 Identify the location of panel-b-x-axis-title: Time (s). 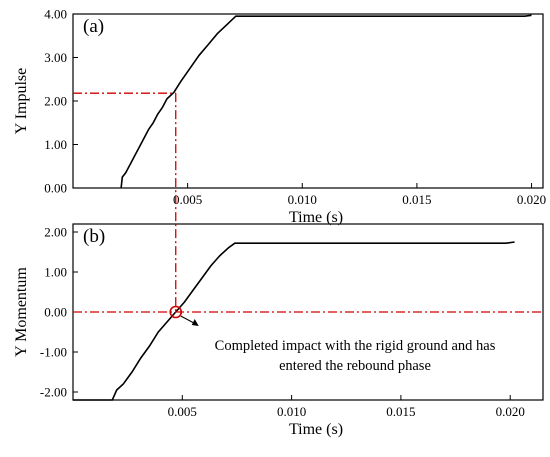
(316, 429).